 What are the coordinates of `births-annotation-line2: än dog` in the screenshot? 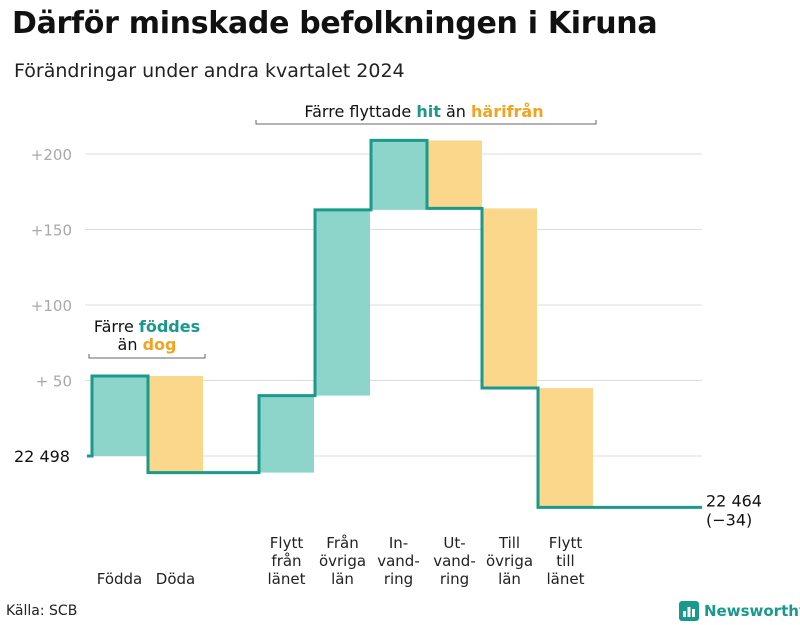 It's located at (147, 344).